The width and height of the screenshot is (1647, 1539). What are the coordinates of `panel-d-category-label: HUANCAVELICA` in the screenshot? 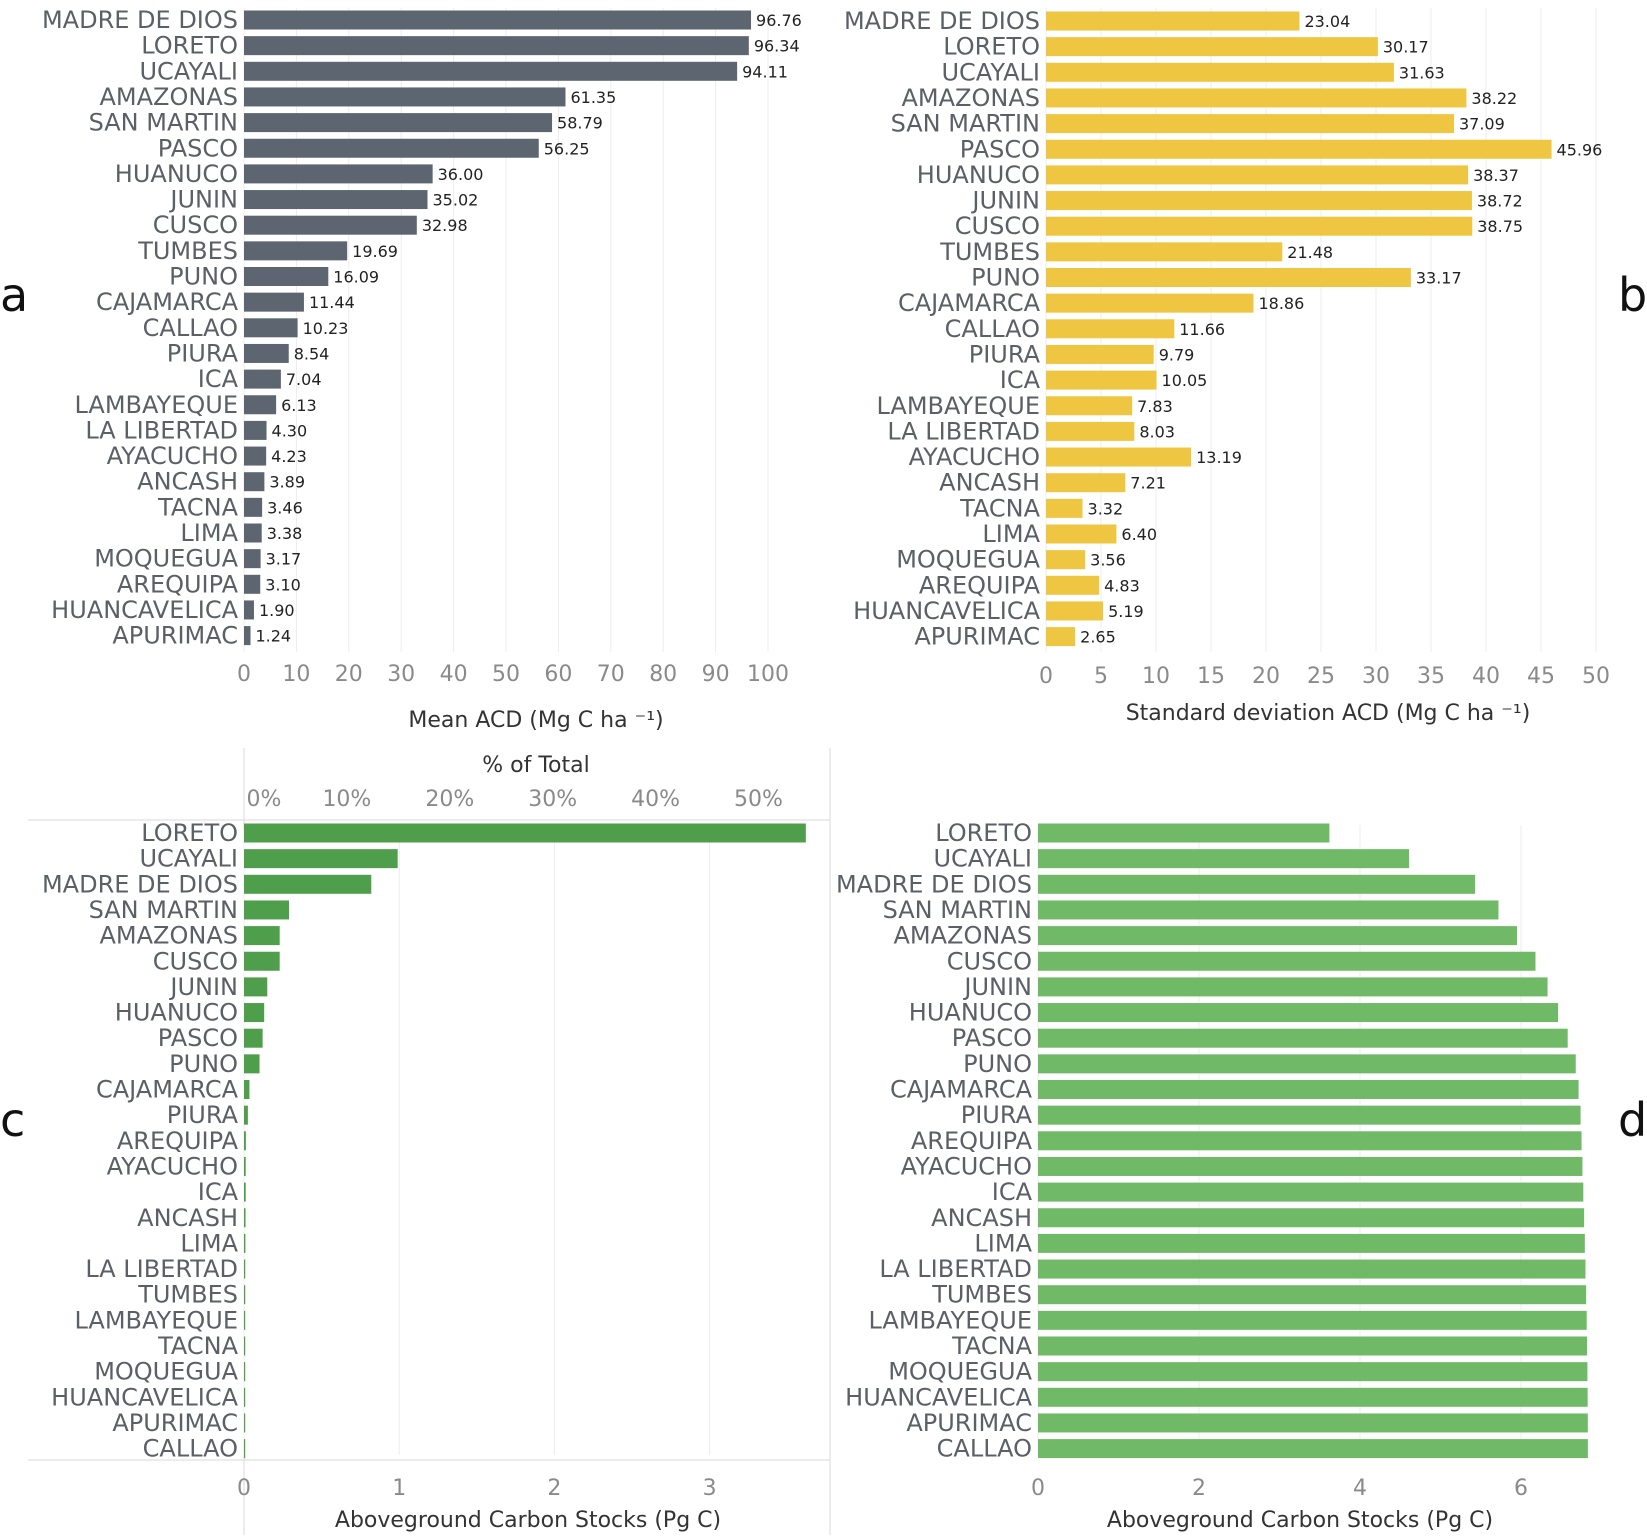 It's located at (938, 1397).